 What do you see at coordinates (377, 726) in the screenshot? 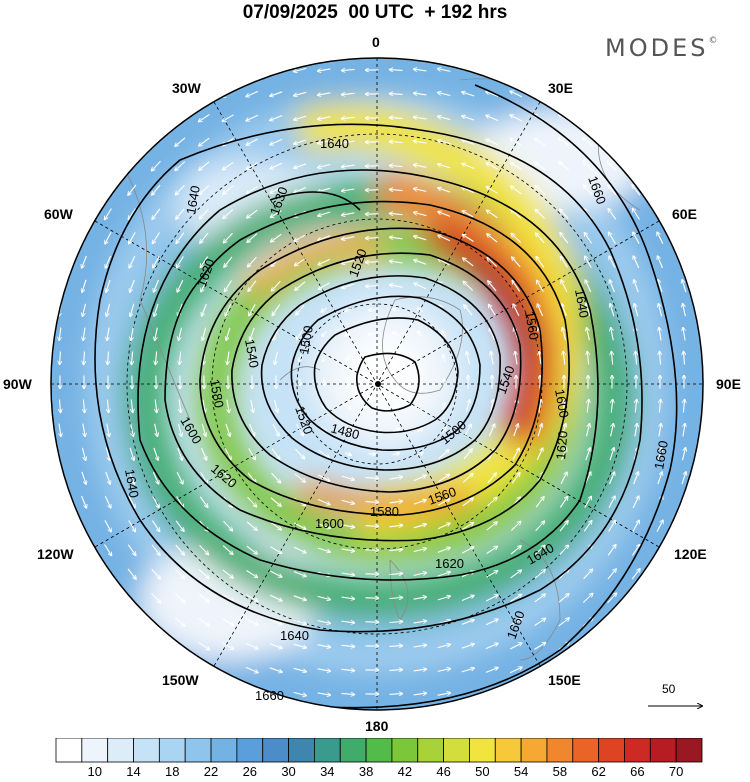
I see `lon-label-180: 180` at bounding box center [377, 726].